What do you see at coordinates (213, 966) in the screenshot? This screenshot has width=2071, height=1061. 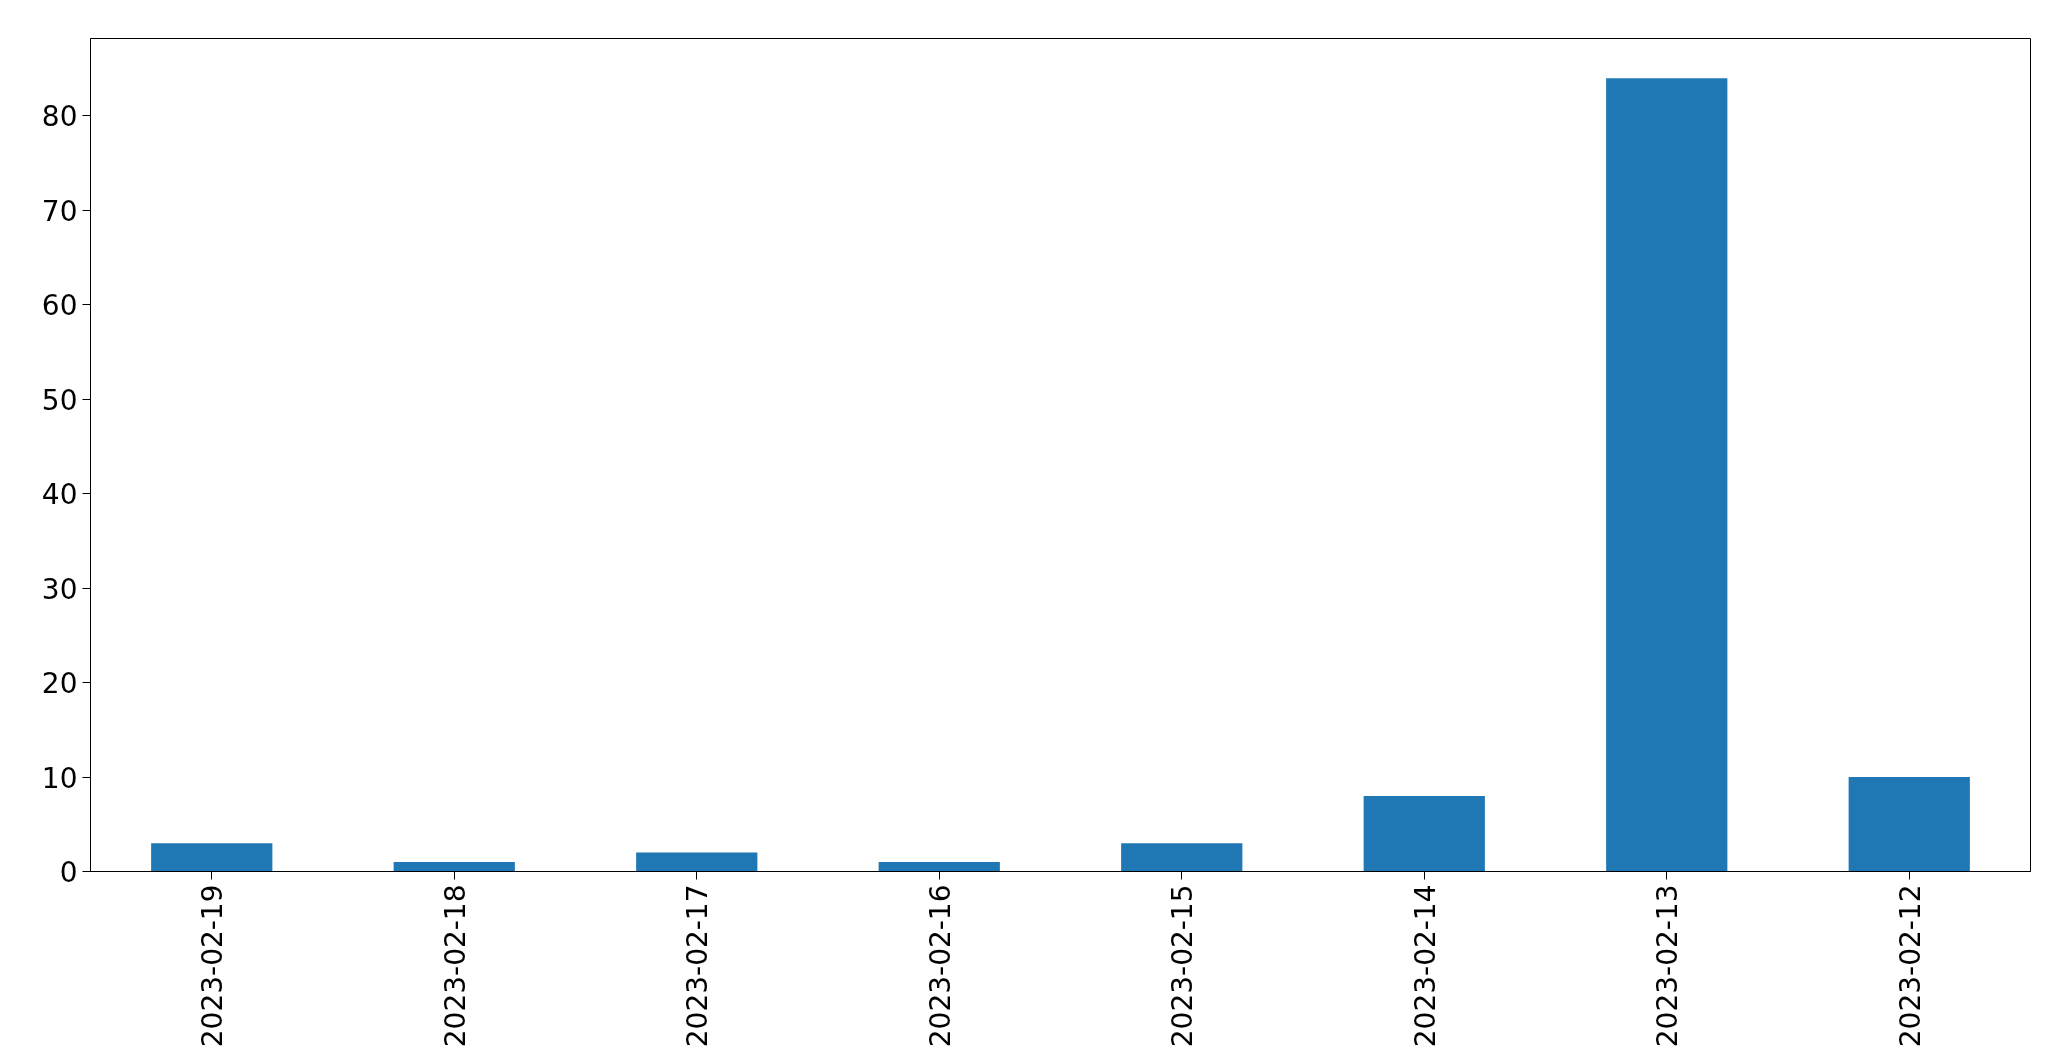 I see `x-tick-label: 2023-02-19` at bounding box center [213, 966].